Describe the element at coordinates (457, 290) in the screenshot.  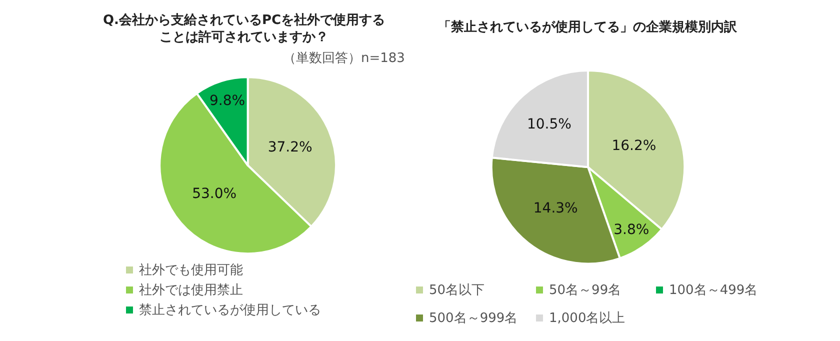
I see `legend-label: 50名以下` at that location.